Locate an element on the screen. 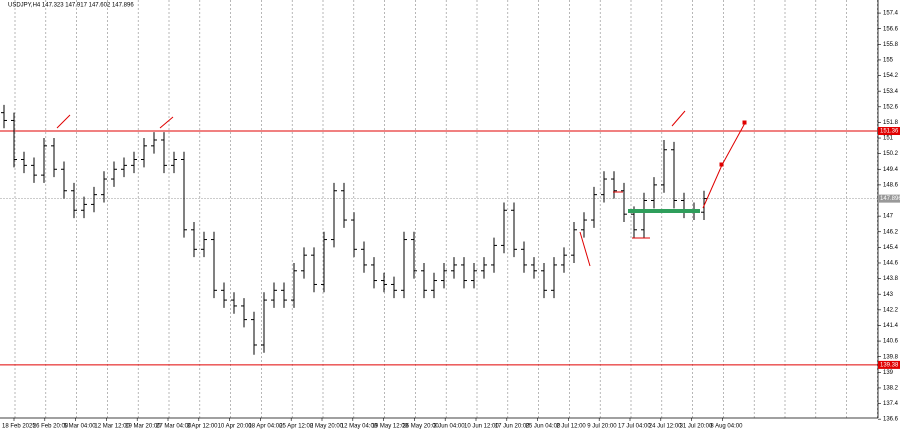 Image resolution: width=900 pixels, height=435 pixels. y-tick-label: 139 is located at coordinates (888, 373).